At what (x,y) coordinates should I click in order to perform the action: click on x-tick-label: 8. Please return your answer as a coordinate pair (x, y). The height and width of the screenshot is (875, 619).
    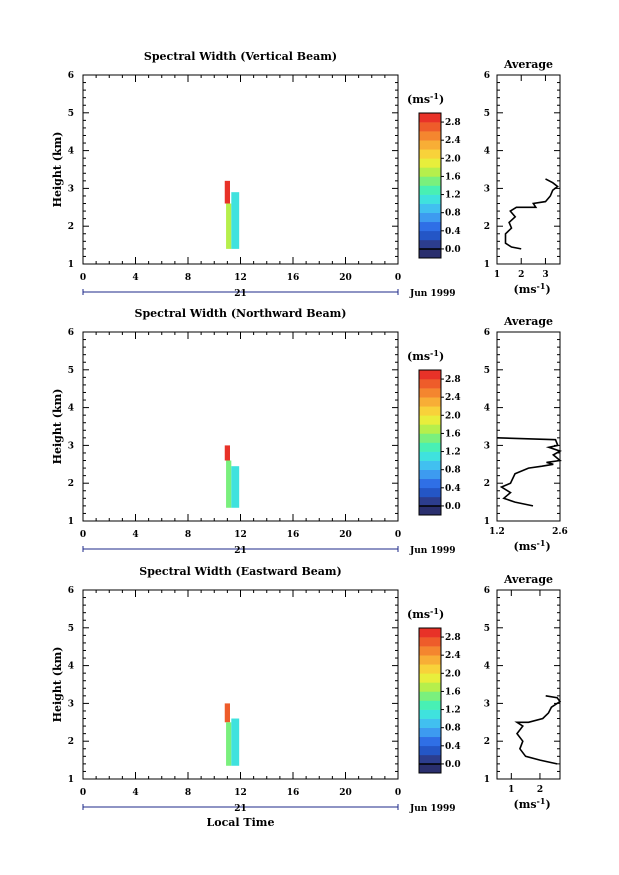
    Looking at the image, I should click on (188, 278).